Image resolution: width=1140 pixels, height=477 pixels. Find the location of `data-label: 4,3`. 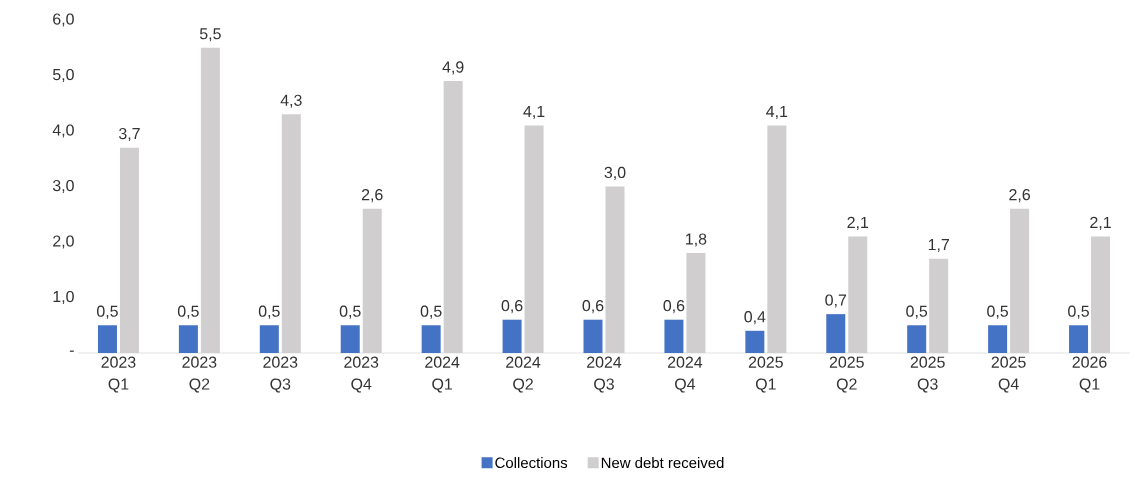

data-label: 4,3 is located at coordinates (291, 101).